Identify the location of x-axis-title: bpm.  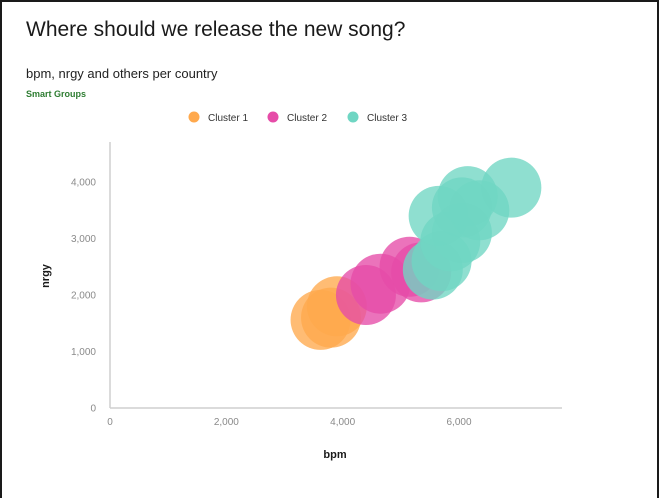
(334, 455).